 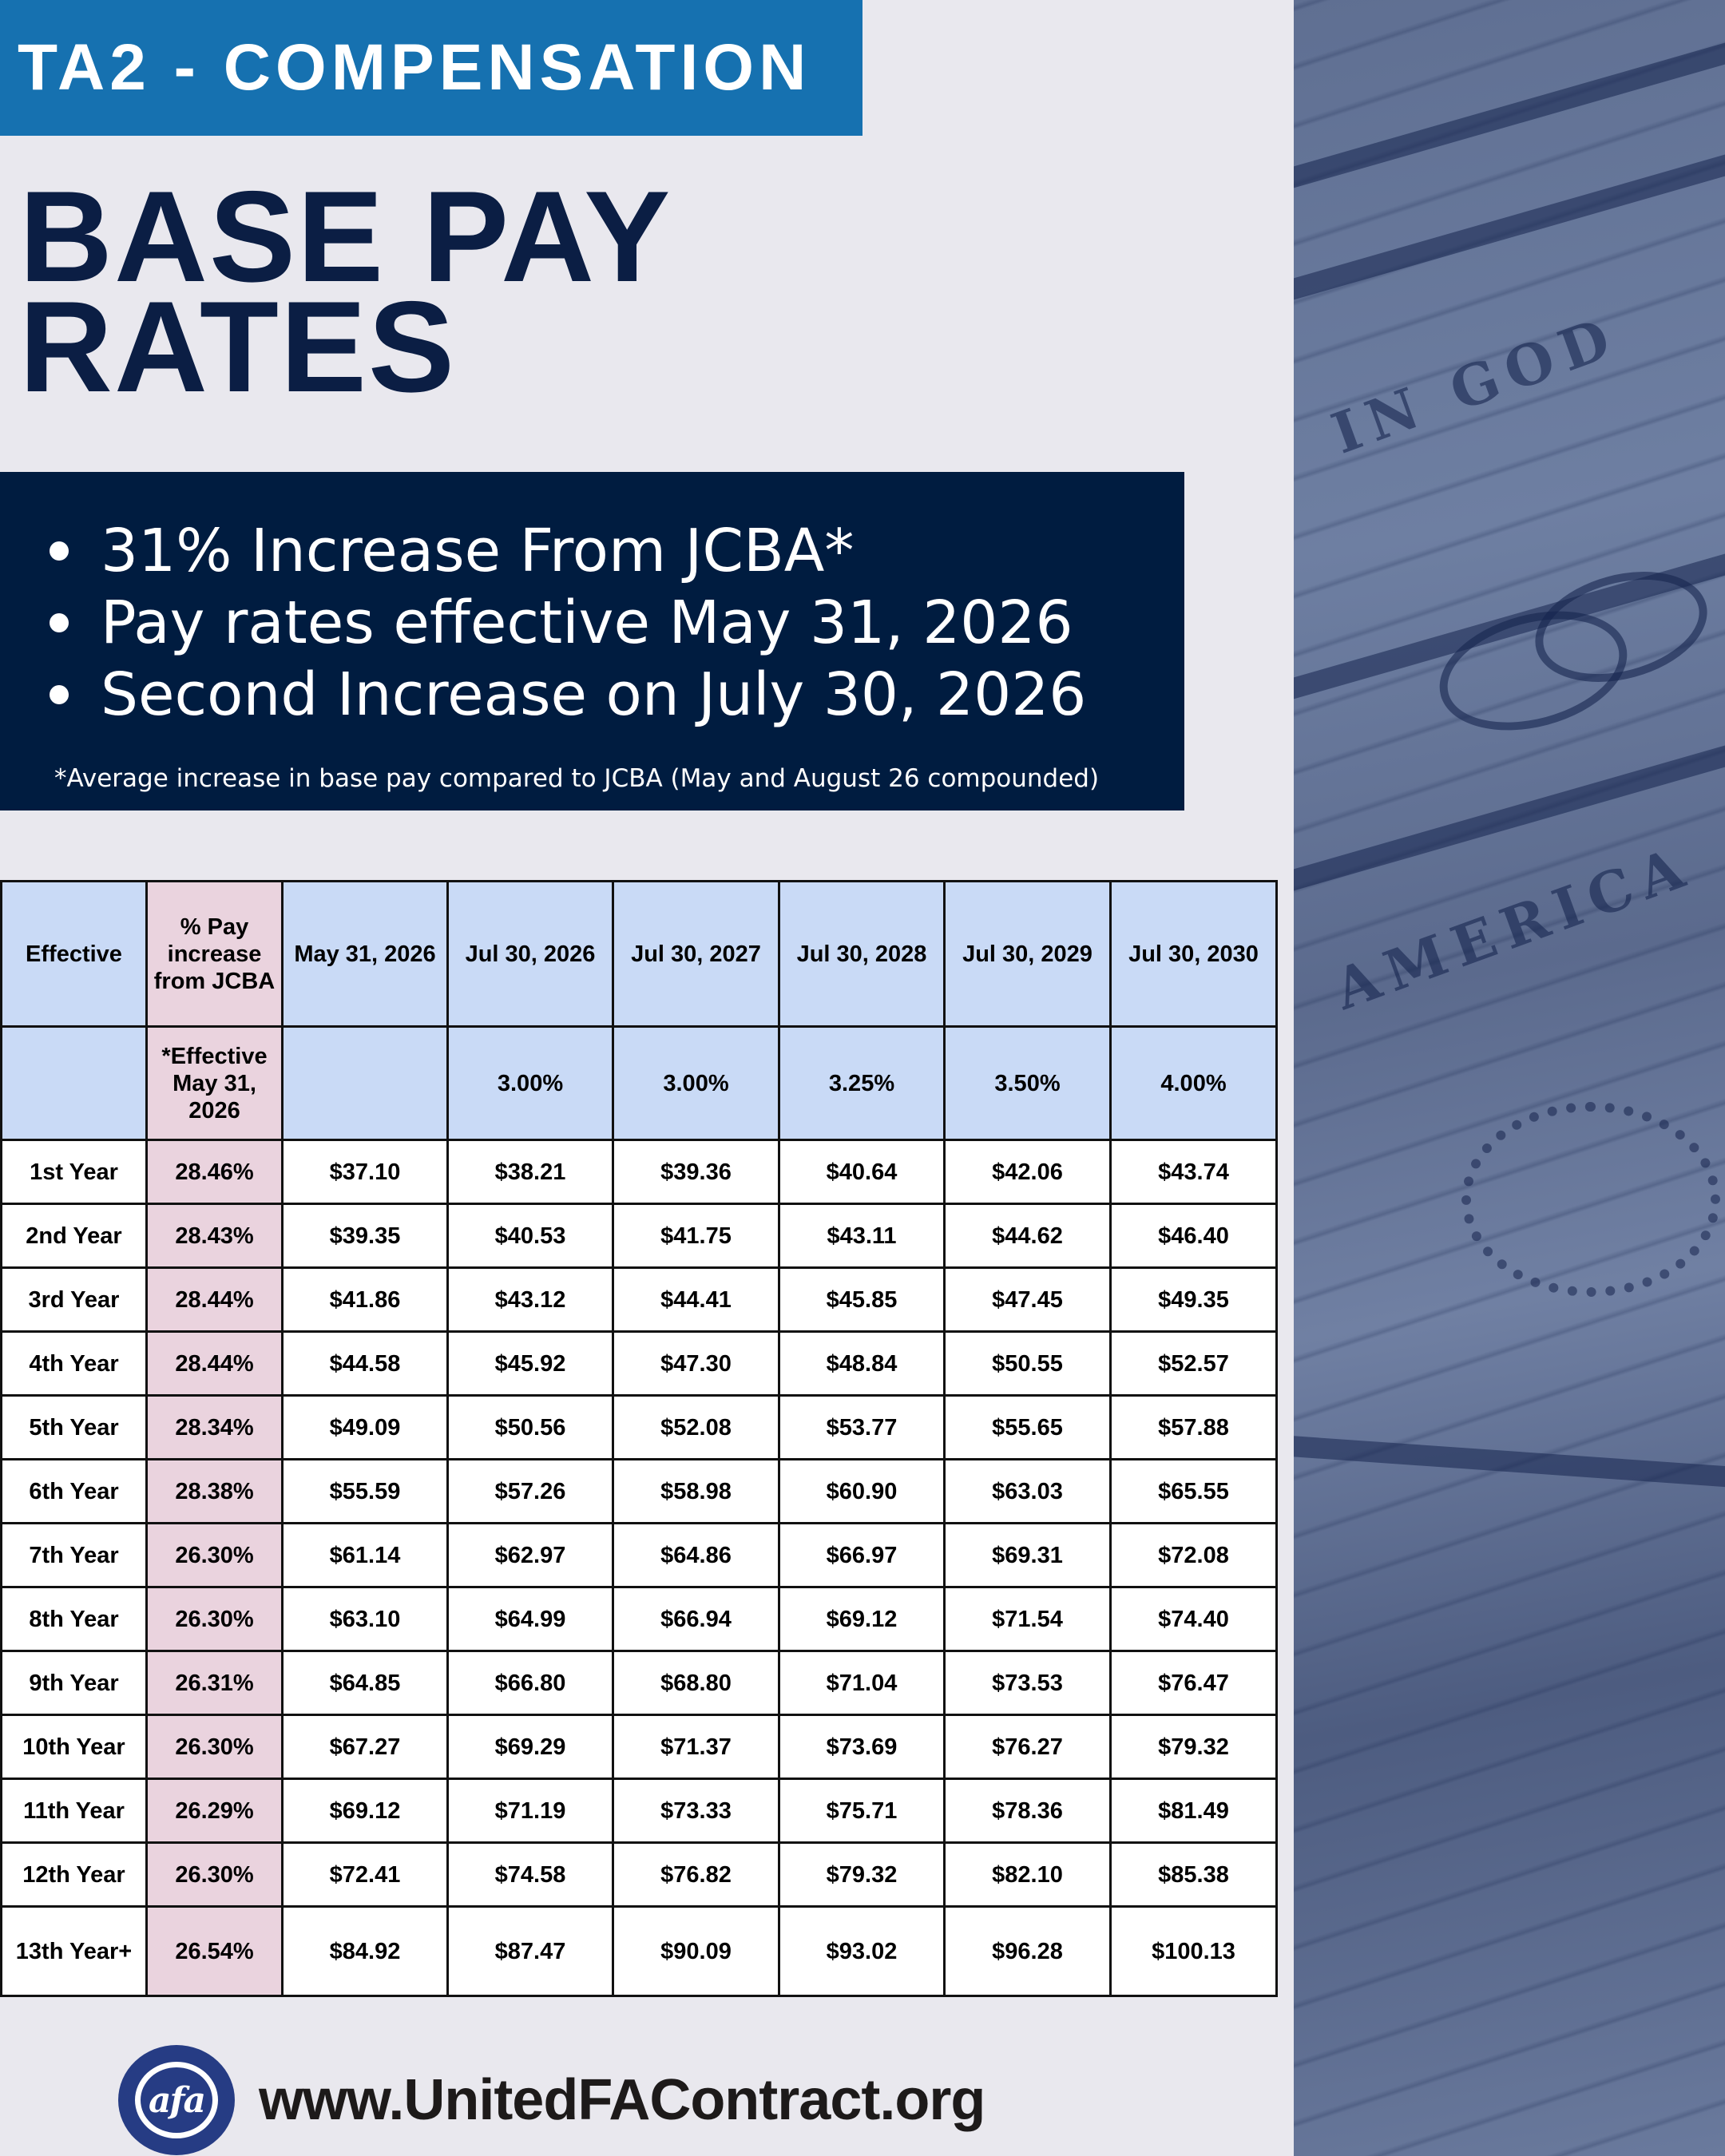 What do you see at coordinates (1194, 1555) in the screenshot?
I see `pay-rate-cell: $72.08` at bounding box center [1194, 1555].